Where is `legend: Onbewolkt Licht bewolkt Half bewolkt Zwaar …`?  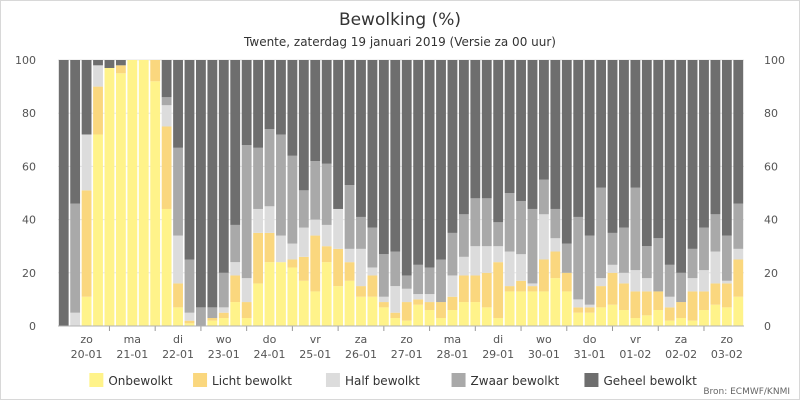
legend: Onbewolkt Licht bewolkt Half bewolkt Zwaar … is located at coordinates (393, 380).